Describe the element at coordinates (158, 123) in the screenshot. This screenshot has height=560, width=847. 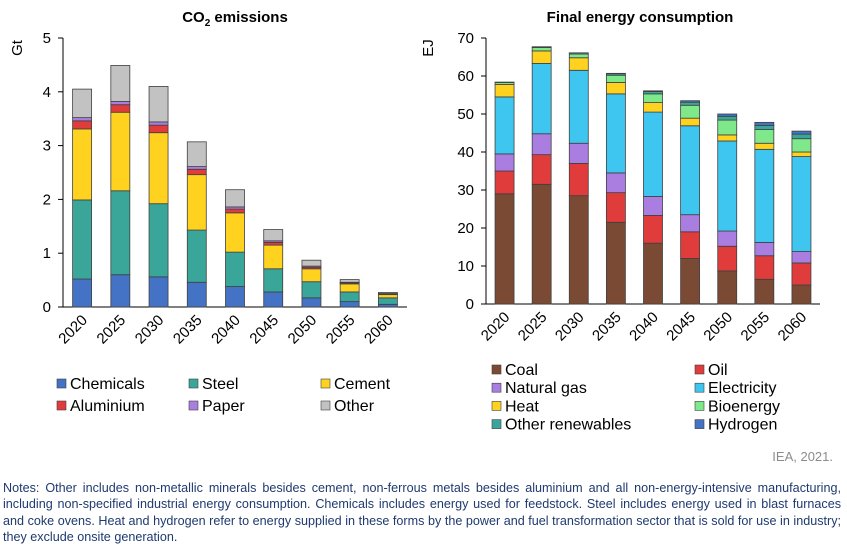
I see `bar-segment-paper` at that location.